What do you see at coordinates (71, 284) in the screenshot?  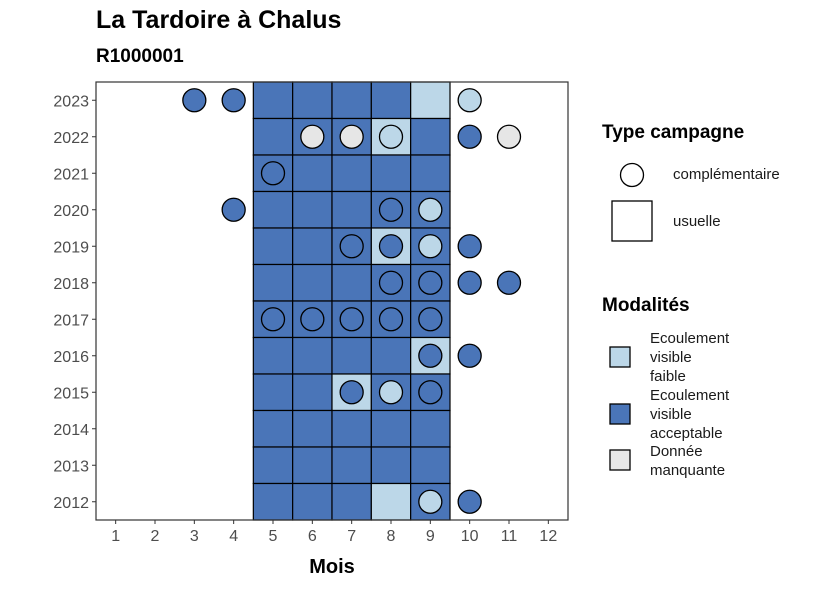 I see `y-tick-label: 2018` at bounding box center [71, 284].